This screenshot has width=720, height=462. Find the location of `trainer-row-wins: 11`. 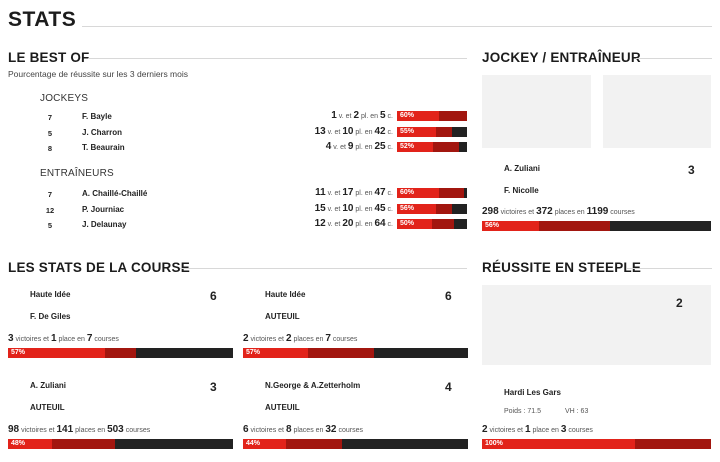

trainer-row-wins: 11 is located at coordinates (320, 192).